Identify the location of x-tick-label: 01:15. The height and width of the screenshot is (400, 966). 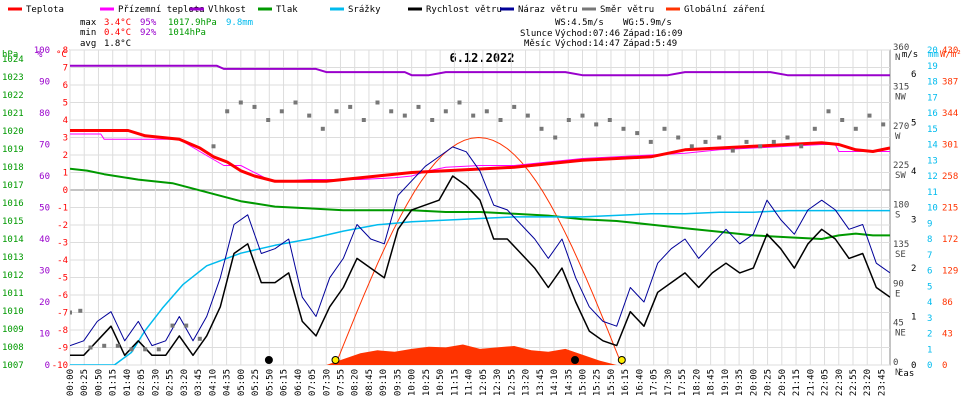
(114, 382).